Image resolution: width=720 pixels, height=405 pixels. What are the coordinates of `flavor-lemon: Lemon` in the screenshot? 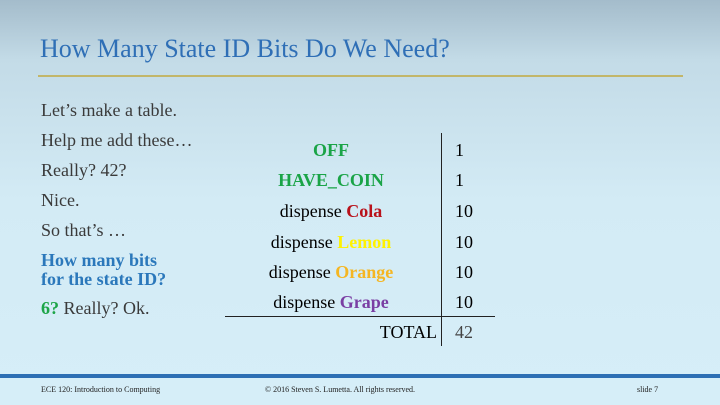 It's located at (364, 242).